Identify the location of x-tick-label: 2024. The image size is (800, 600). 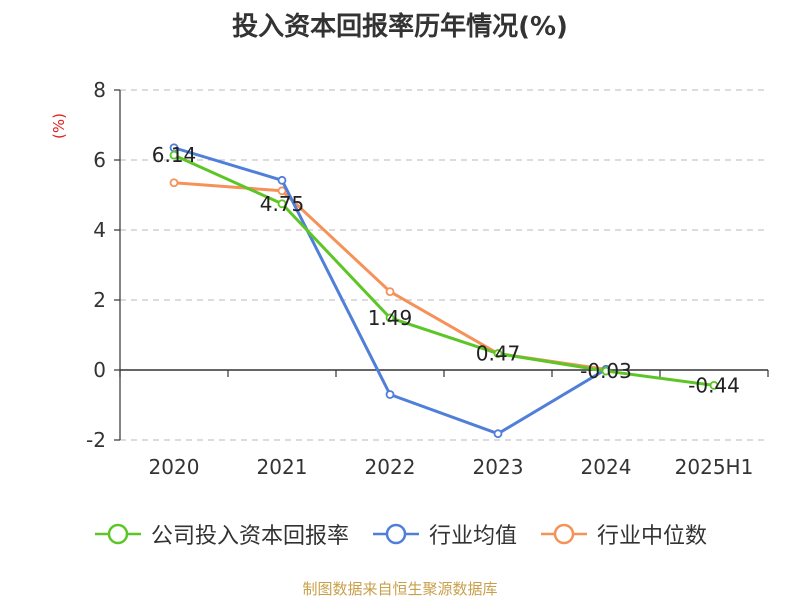
(606, 467).